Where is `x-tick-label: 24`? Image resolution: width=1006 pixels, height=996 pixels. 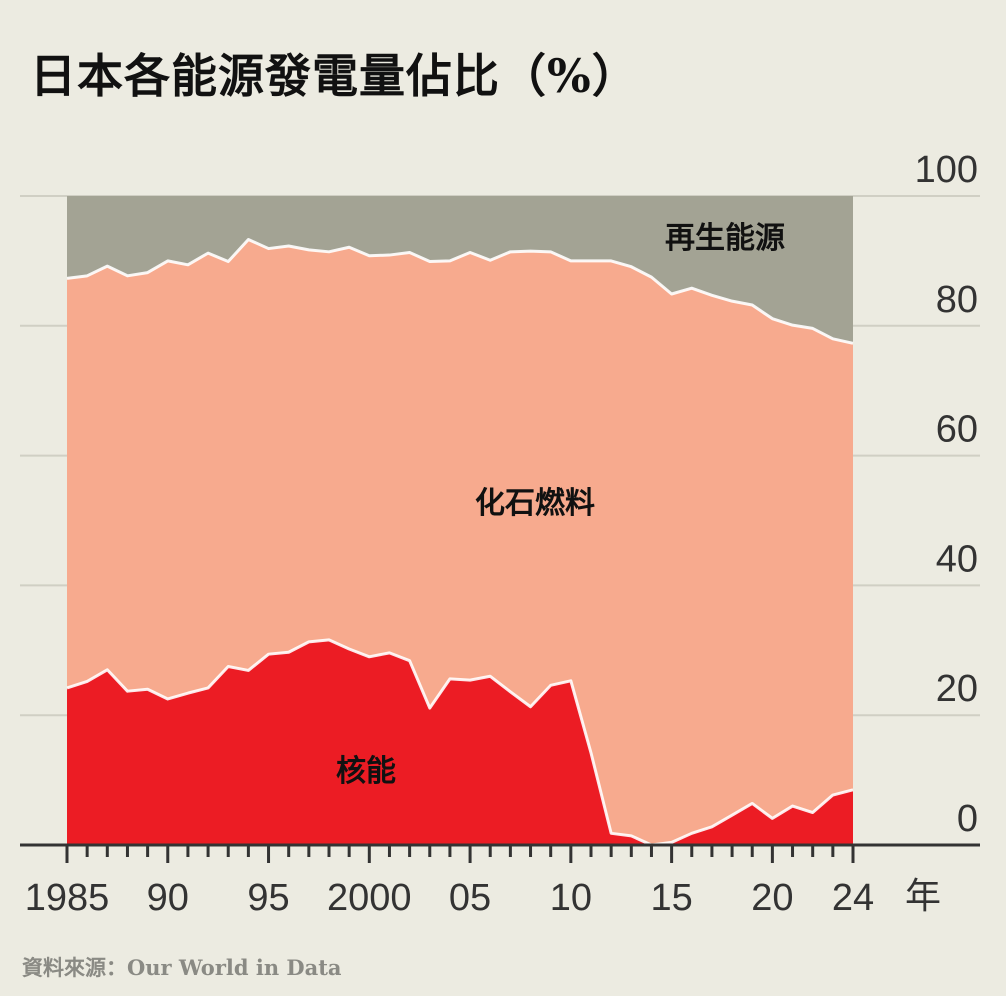 x-tick-label: 24 is located at coordinates (853, 898).